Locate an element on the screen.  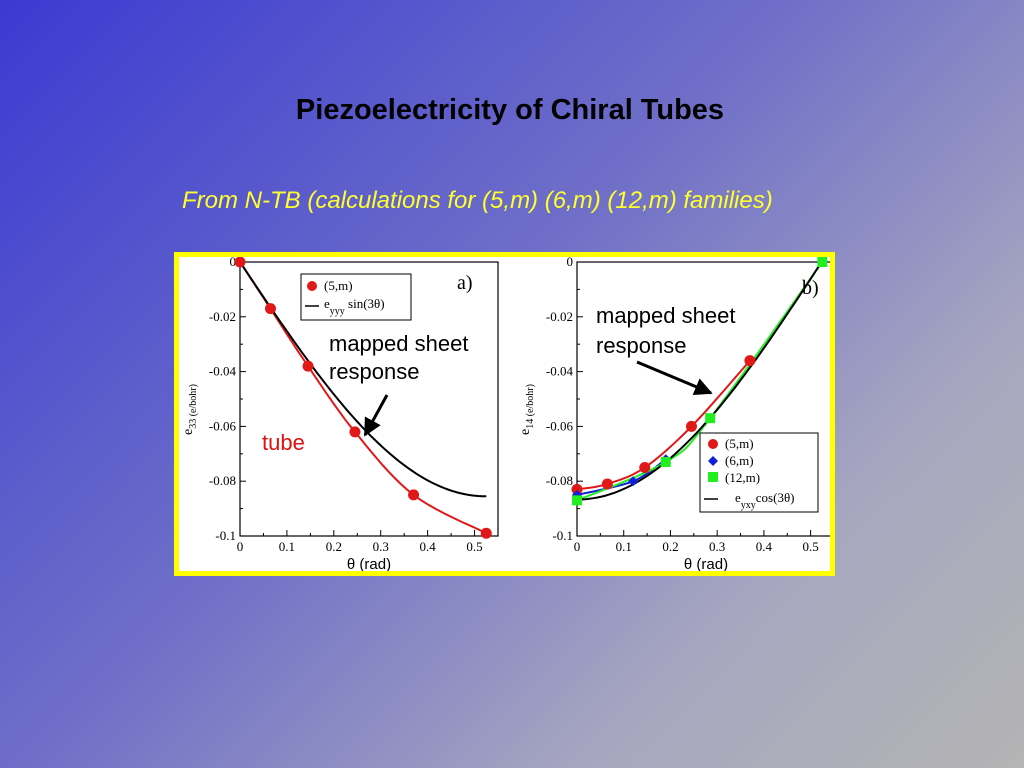
panel-b-legend-box is located at coordinates (759, 472).